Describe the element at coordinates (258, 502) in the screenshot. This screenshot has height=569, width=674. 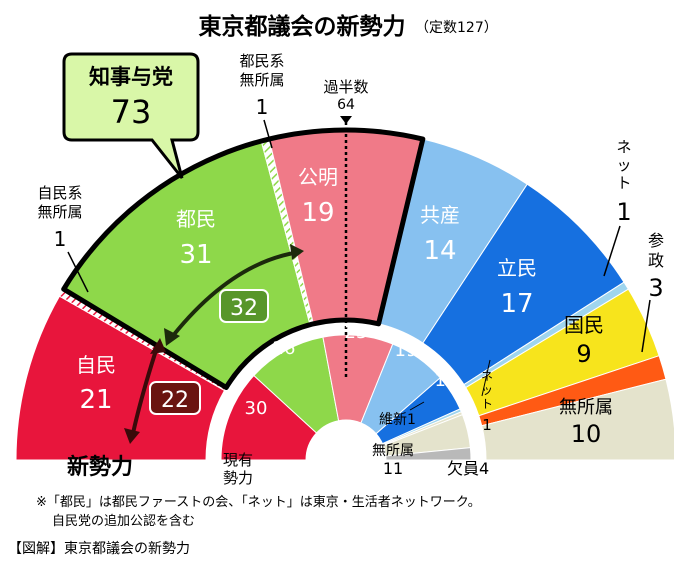
I see `footnote-1: ※「都民」は都民ファーストの会、「ネット」は東京・生活者ネットワーク。` at that location.